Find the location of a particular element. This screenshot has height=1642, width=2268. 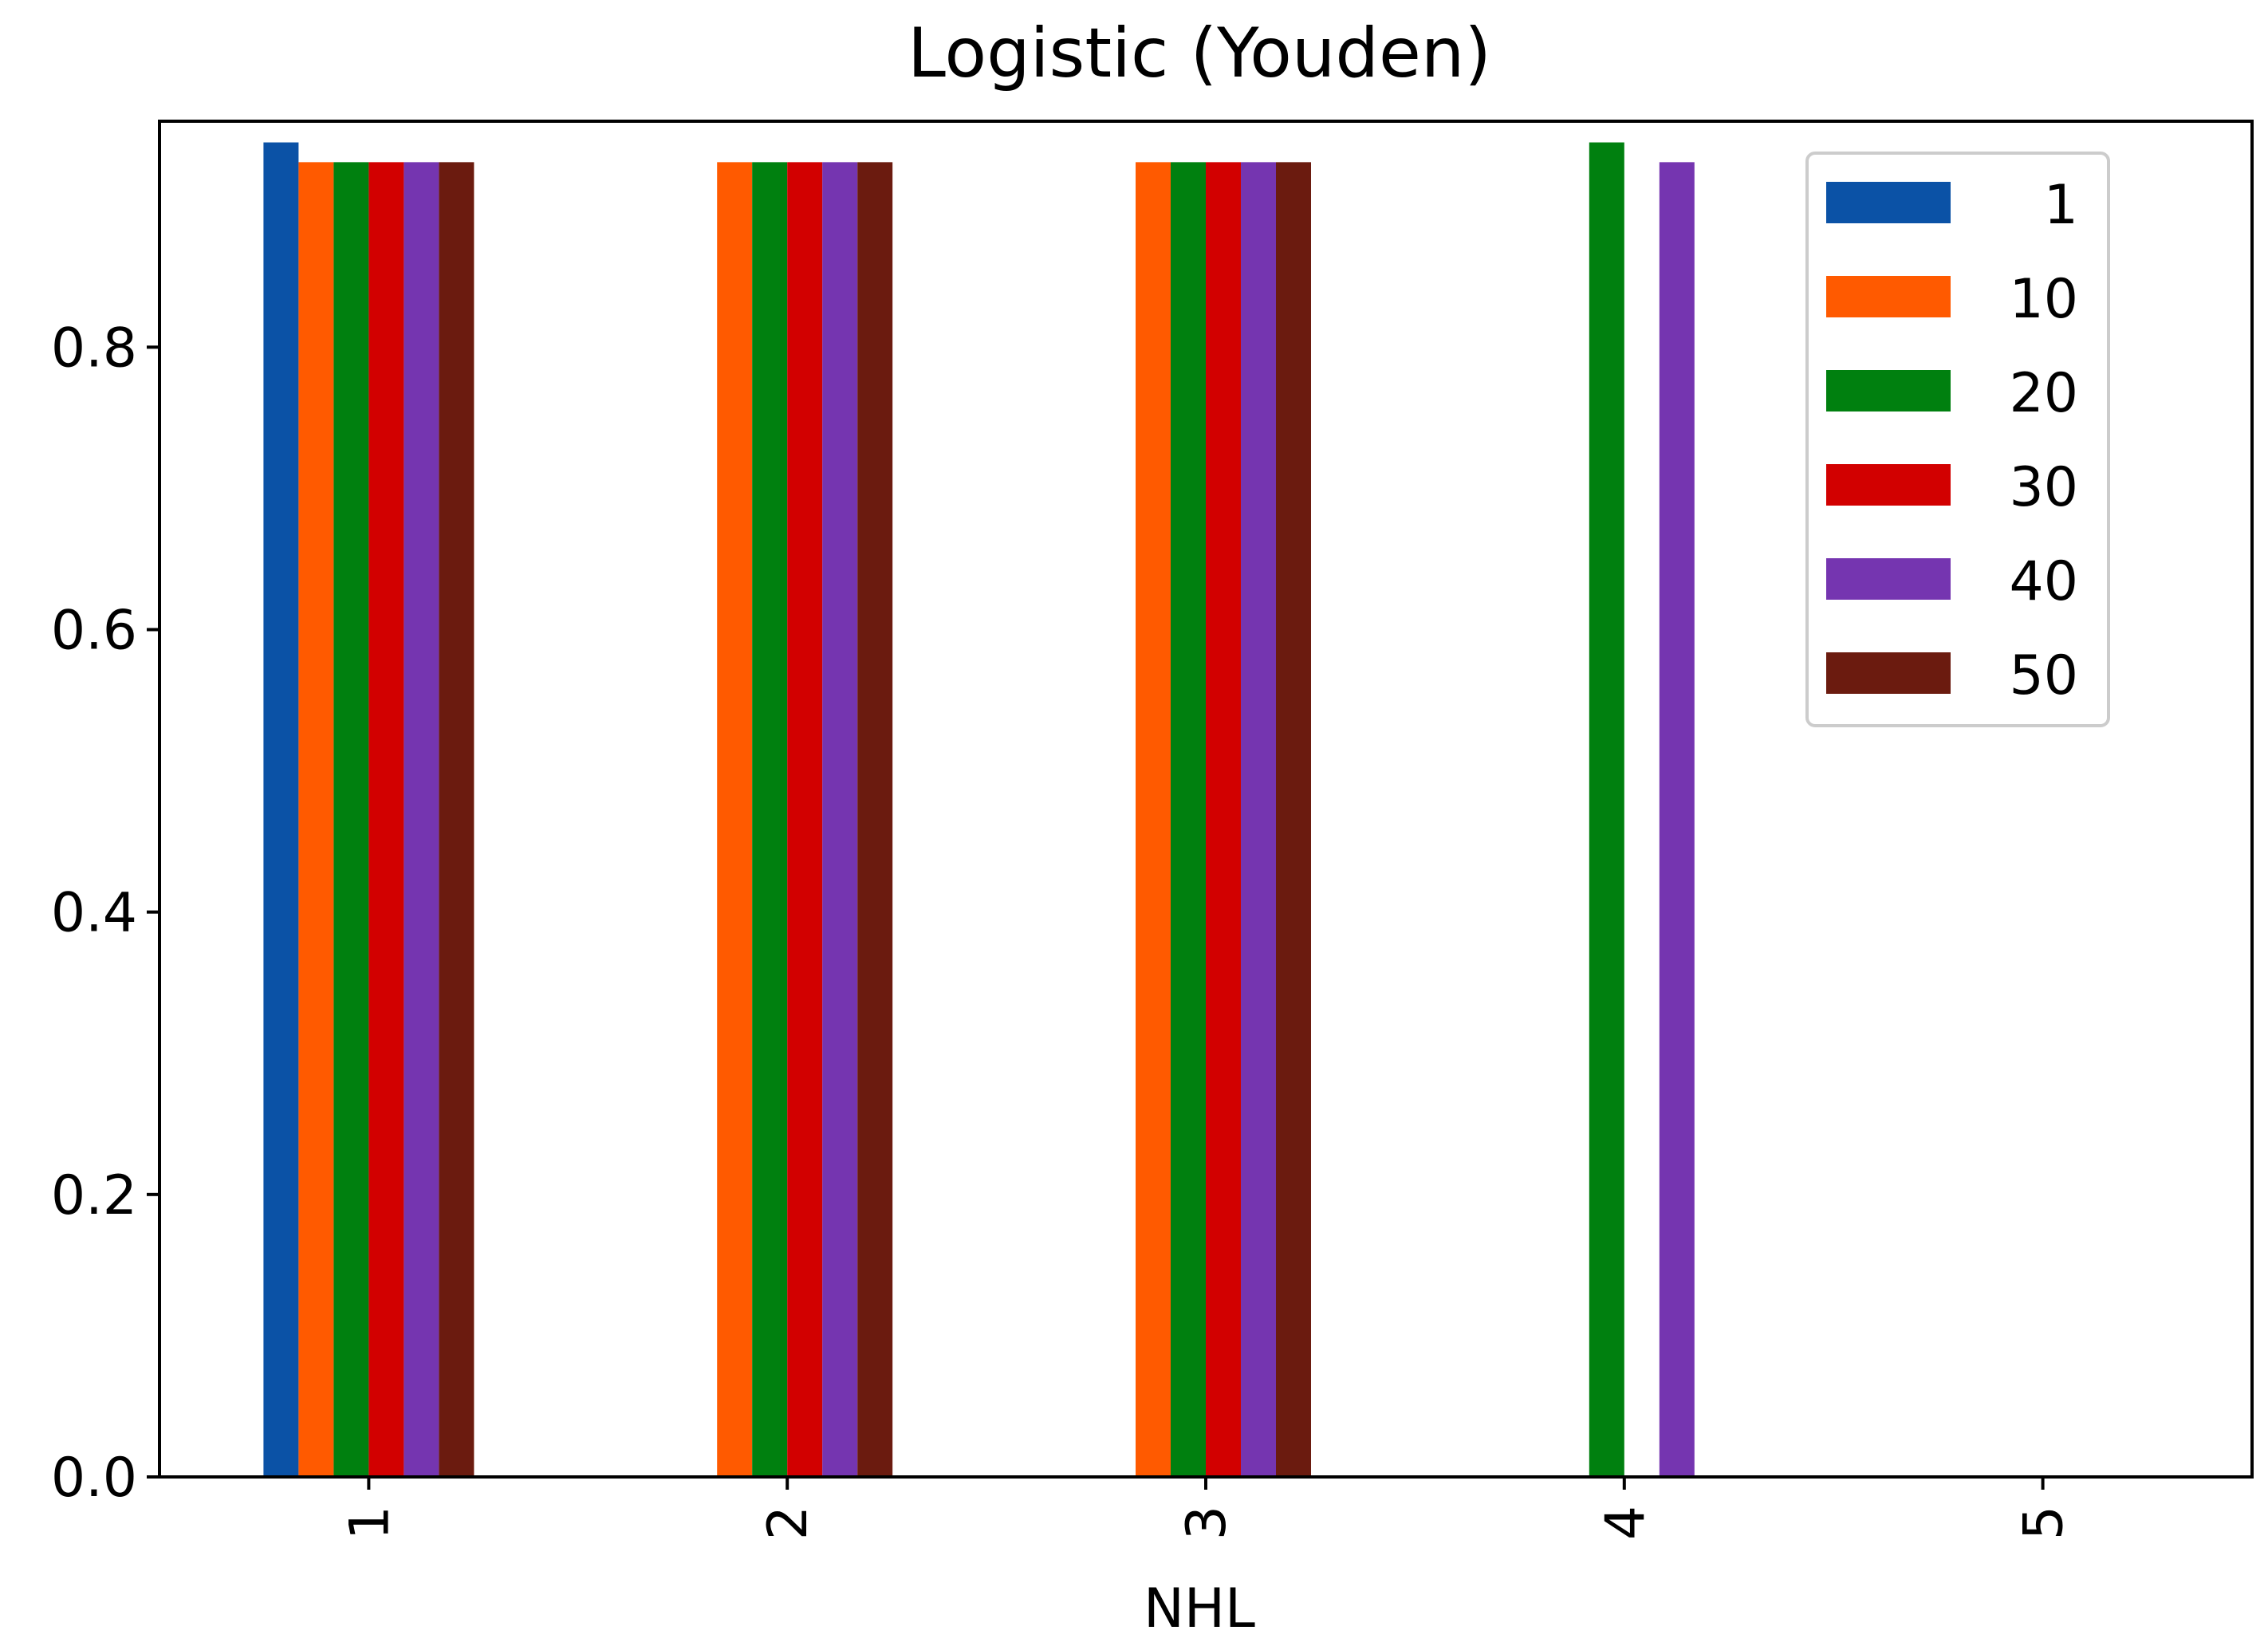

legend-label-10: 10 is located at coordinates (2043, 300).